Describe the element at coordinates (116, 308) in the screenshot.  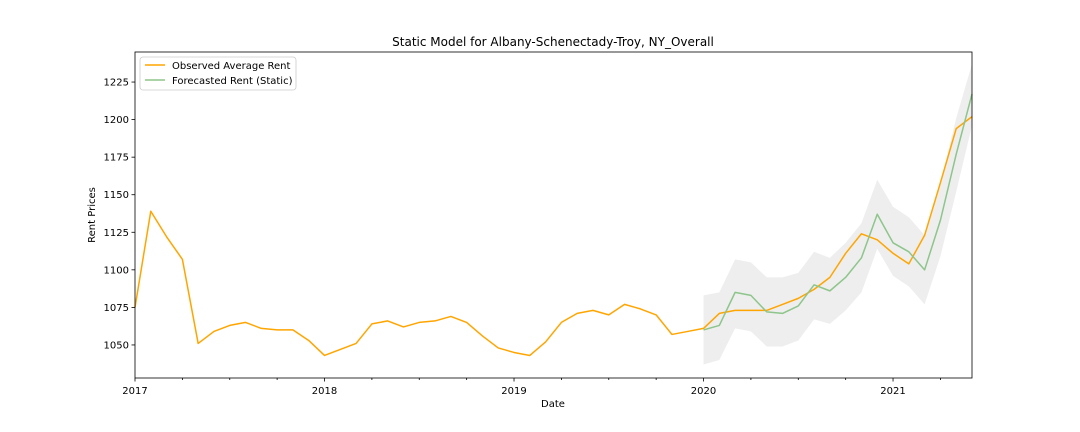
I see `y-tick-label: 1075` at that location.